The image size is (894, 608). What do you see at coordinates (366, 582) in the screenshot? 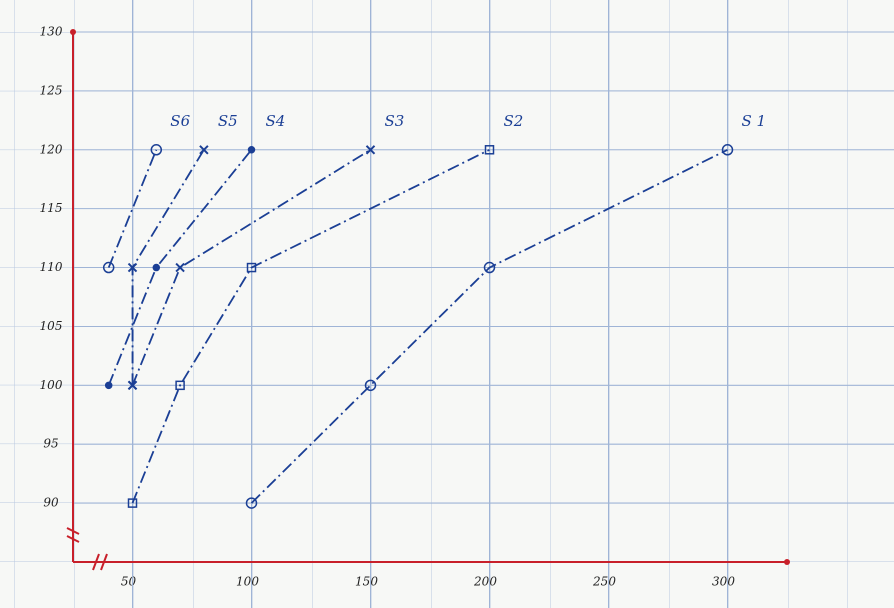
I see `x-tick-label: 150` at bounding box center [366, 582].